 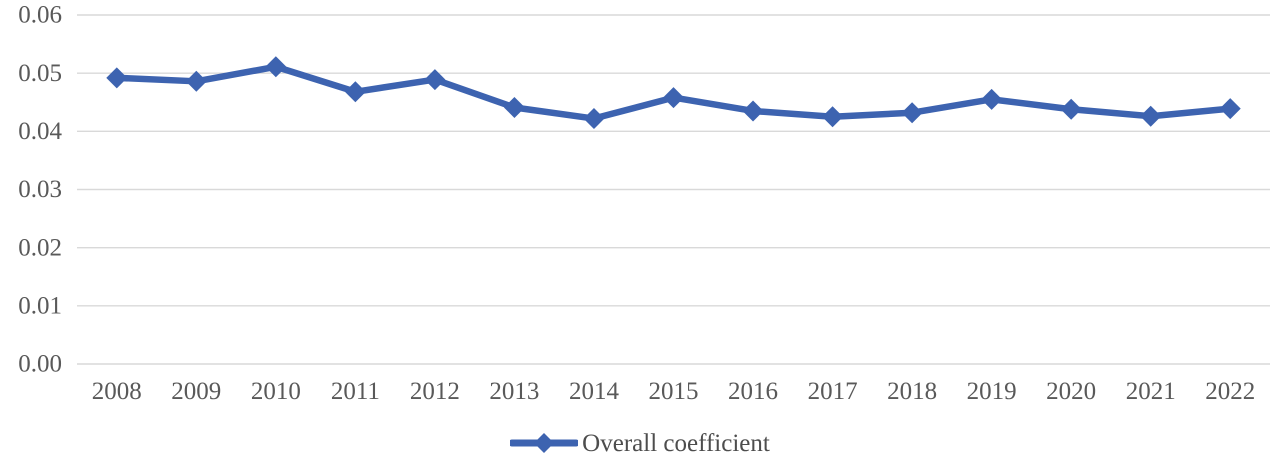 What do you see at coordinates (753, 391) in the screenshot?
I see `x-axis-tick-label: 2016` at bounding box center [753, 391].